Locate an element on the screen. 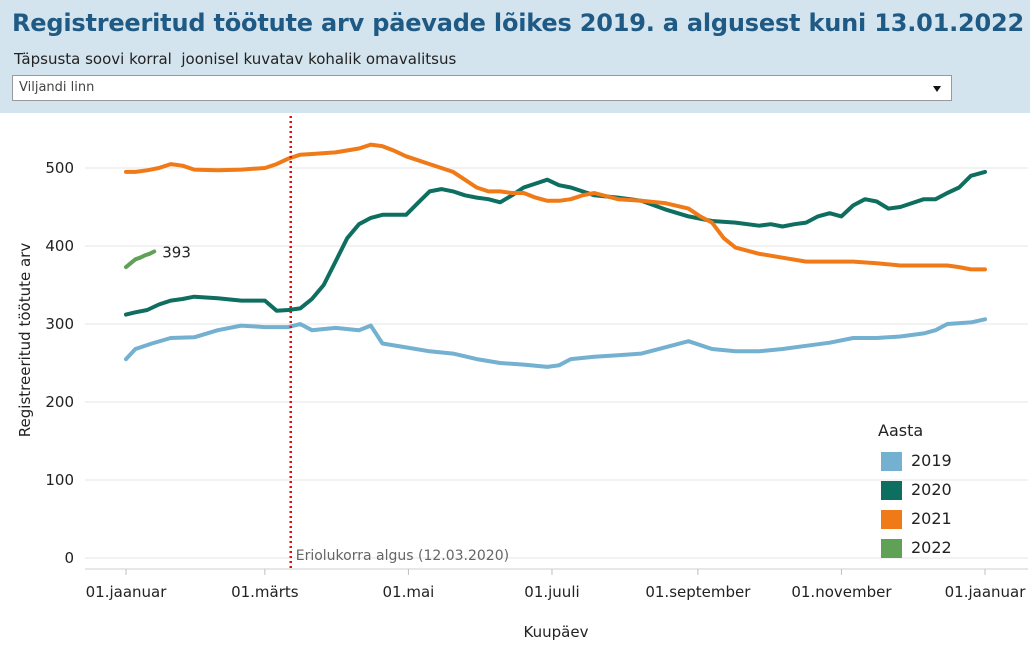  caret-down-icon is located at coordinates (937, 89).